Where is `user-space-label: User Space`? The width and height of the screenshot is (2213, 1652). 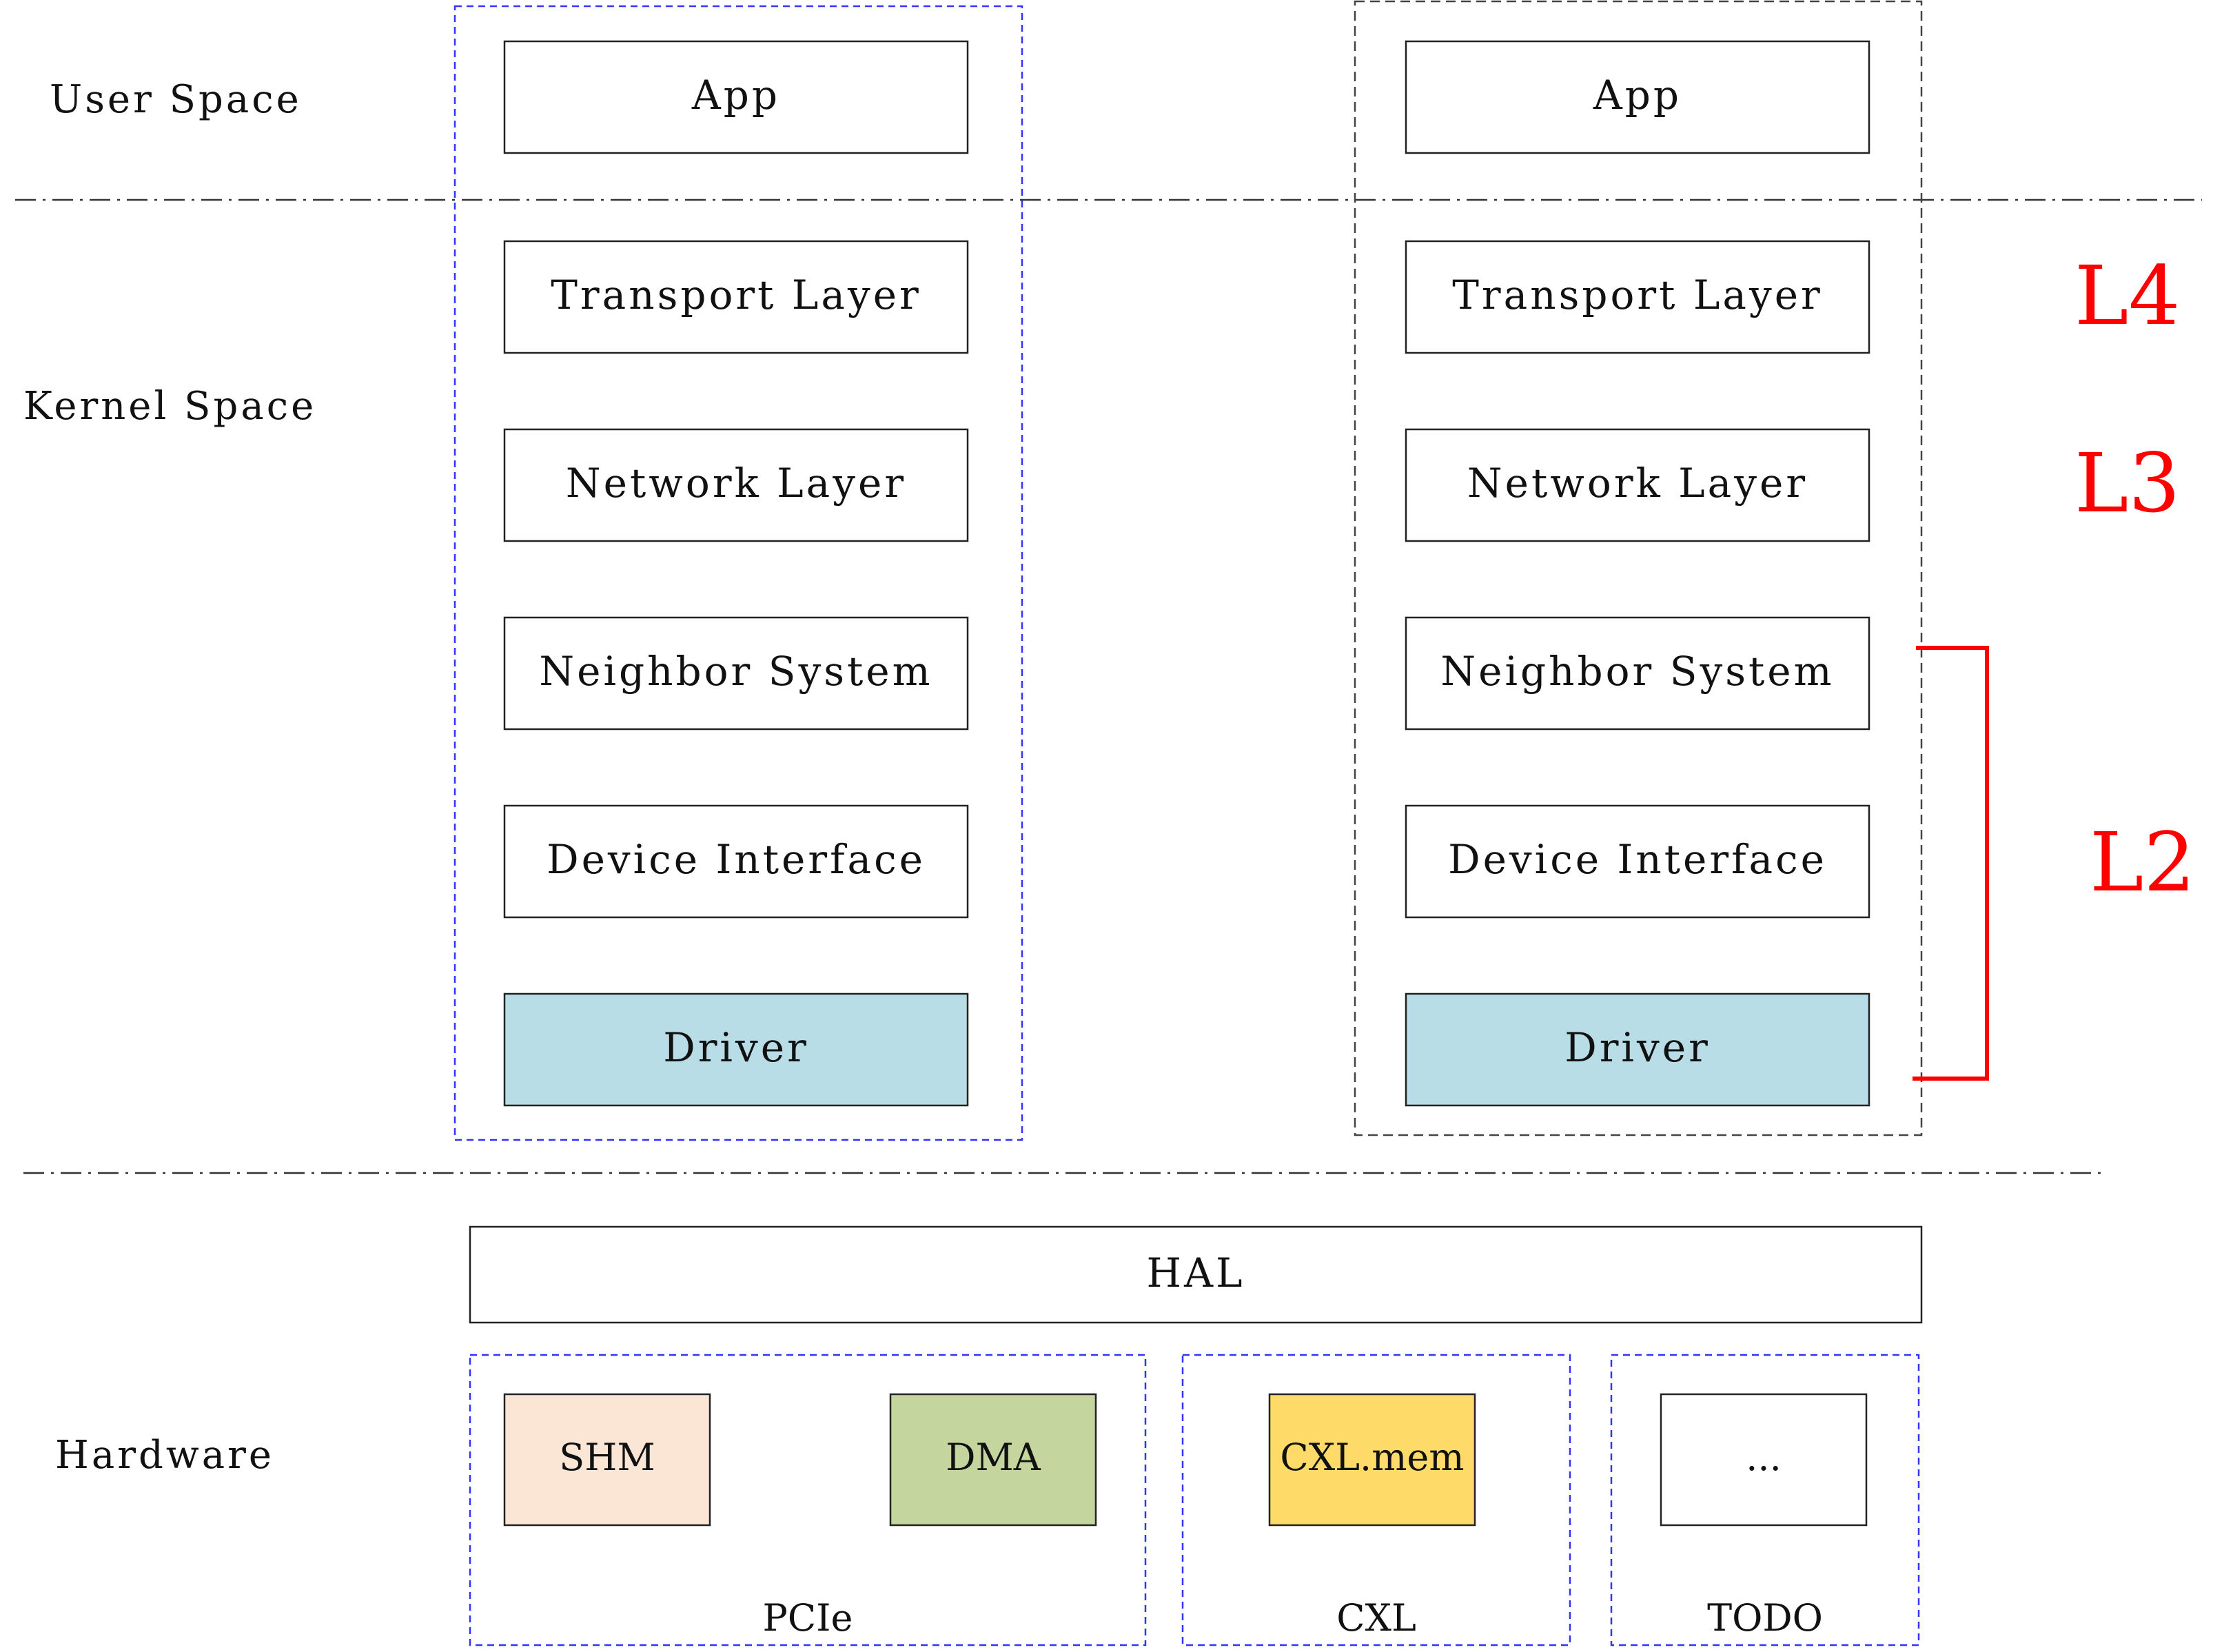
user-space-label: User Space is located at coordinates (176, 100).